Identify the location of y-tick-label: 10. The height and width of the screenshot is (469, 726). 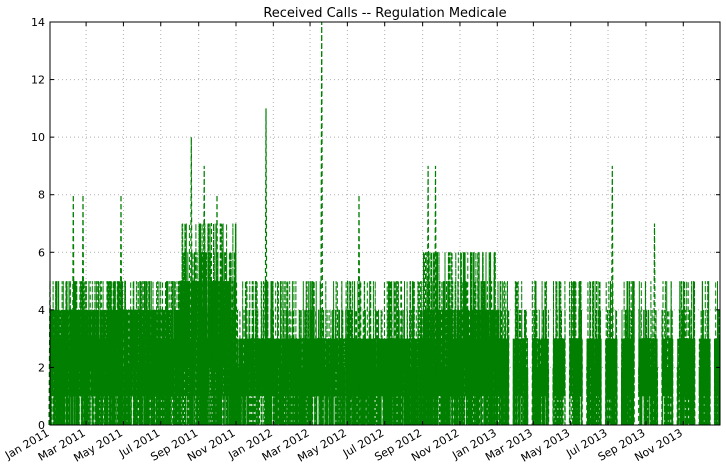
(38, 137).